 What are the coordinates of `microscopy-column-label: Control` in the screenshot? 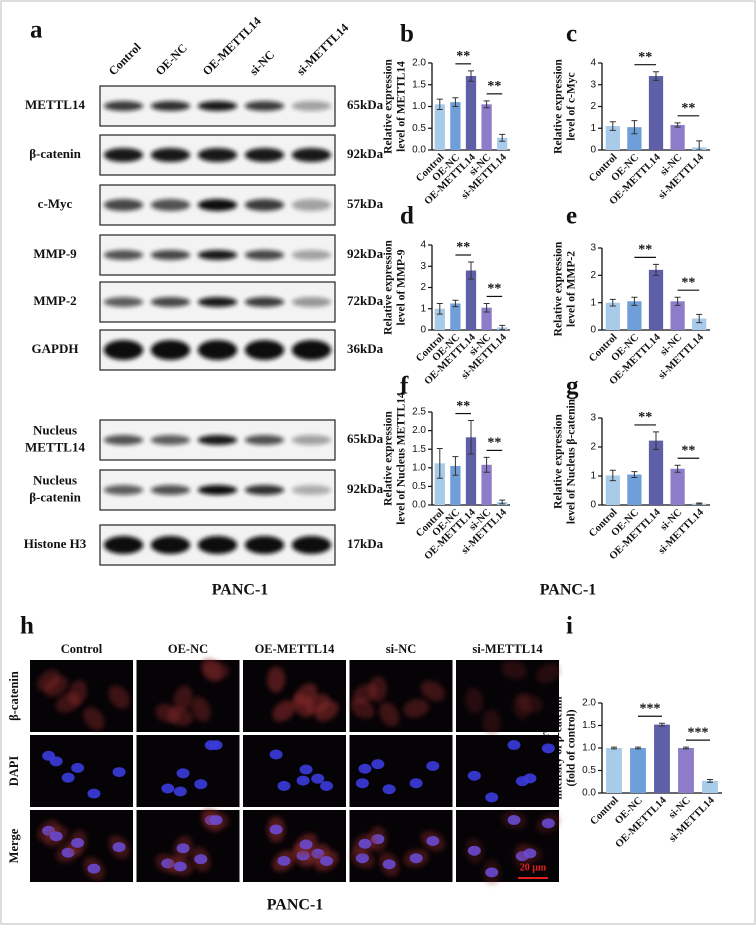 It's located at (82, 649).